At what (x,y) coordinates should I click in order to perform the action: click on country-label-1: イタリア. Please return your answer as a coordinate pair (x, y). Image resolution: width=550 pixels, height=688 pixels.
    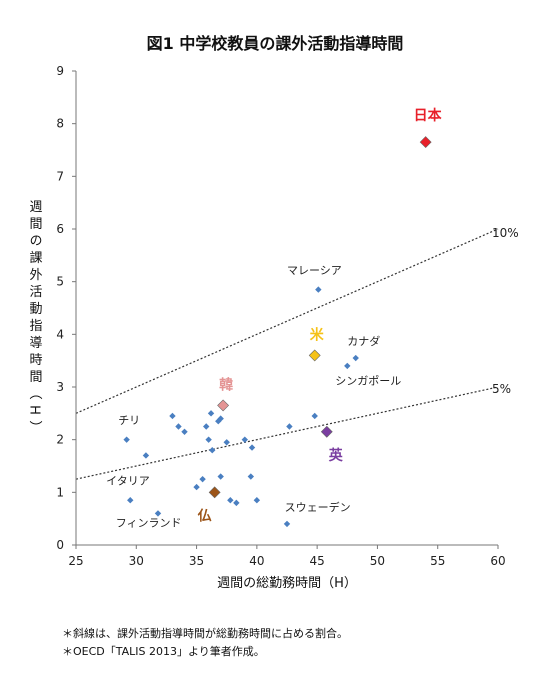
    Looking at the image, I should click on (128, 480).